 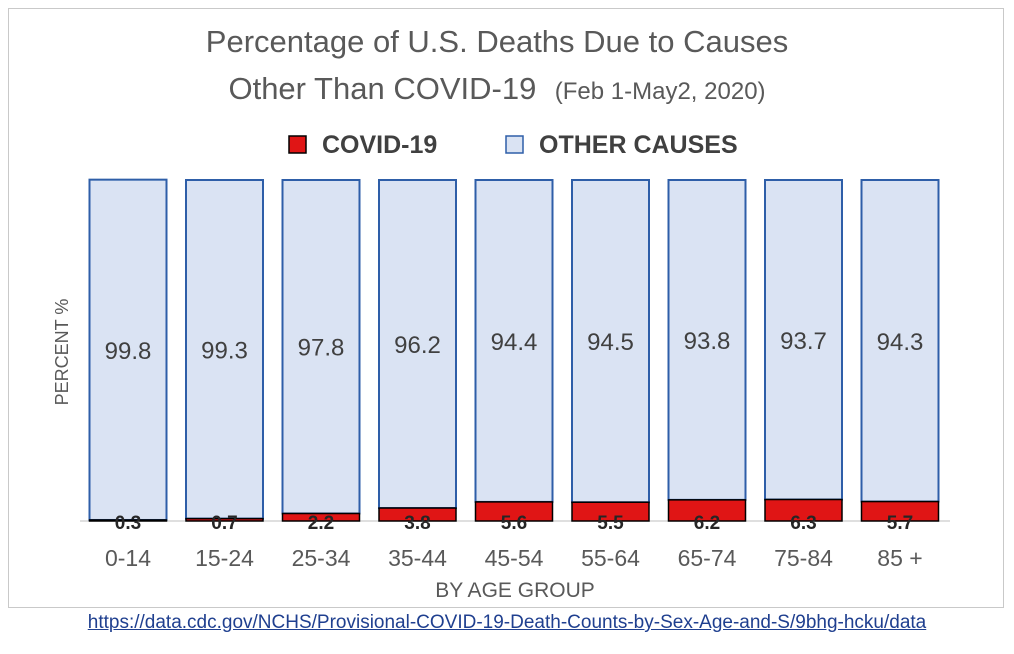 I want to click on data-label-covid-0: 0.3, so click(x=128, y=523).